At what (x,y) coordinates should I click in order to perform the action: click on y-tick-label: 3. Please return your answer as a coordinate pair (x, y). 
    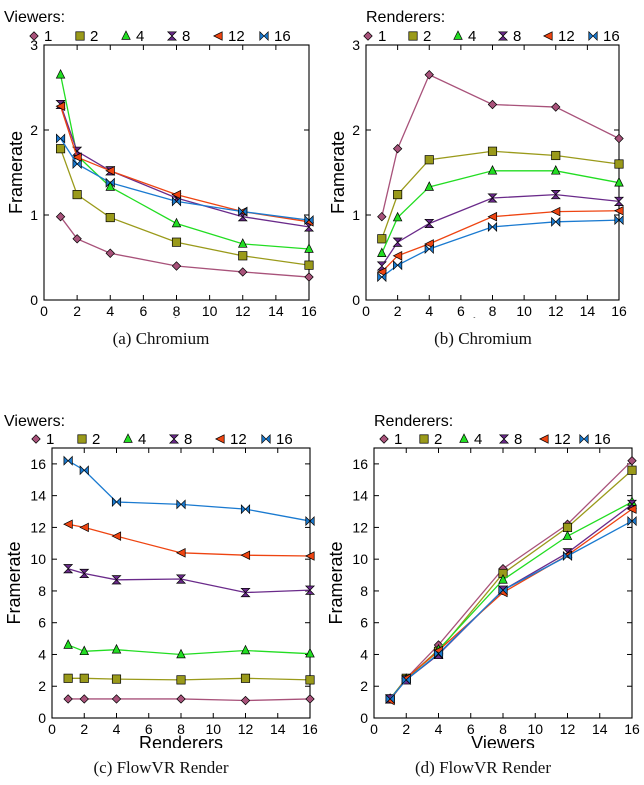
    Looking at the image, I should click on (356, 45).